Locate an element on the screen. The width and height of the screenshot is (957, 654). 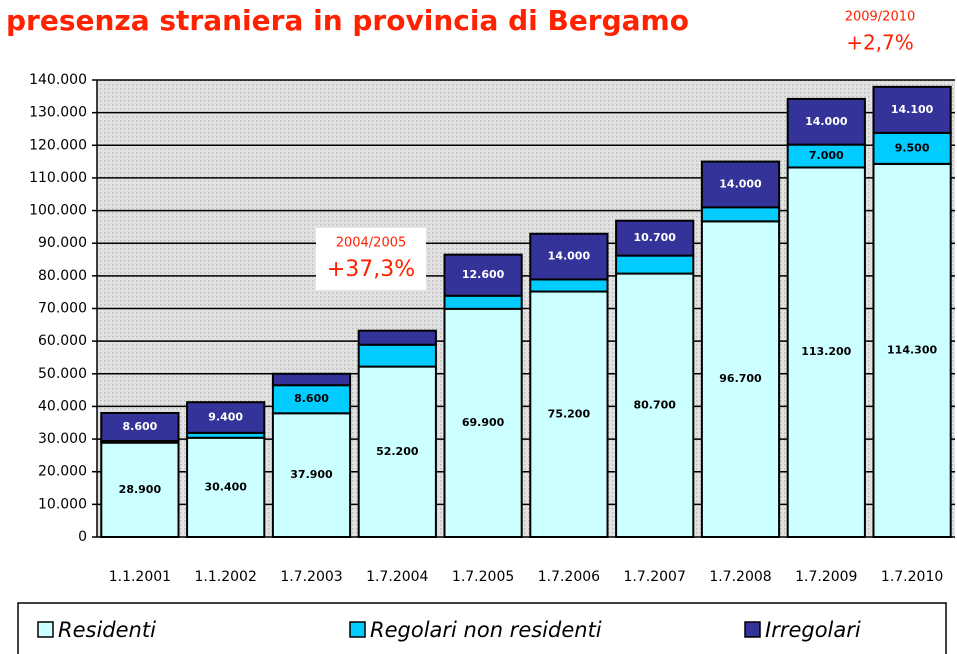
value-label: 30.400 is located at coordinates (225, 486).